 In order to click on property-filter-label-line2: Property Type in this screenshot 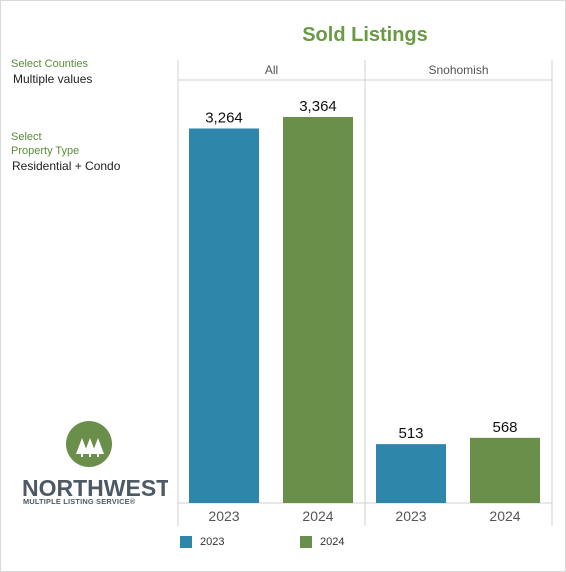, I will do `click(45, 151)`.